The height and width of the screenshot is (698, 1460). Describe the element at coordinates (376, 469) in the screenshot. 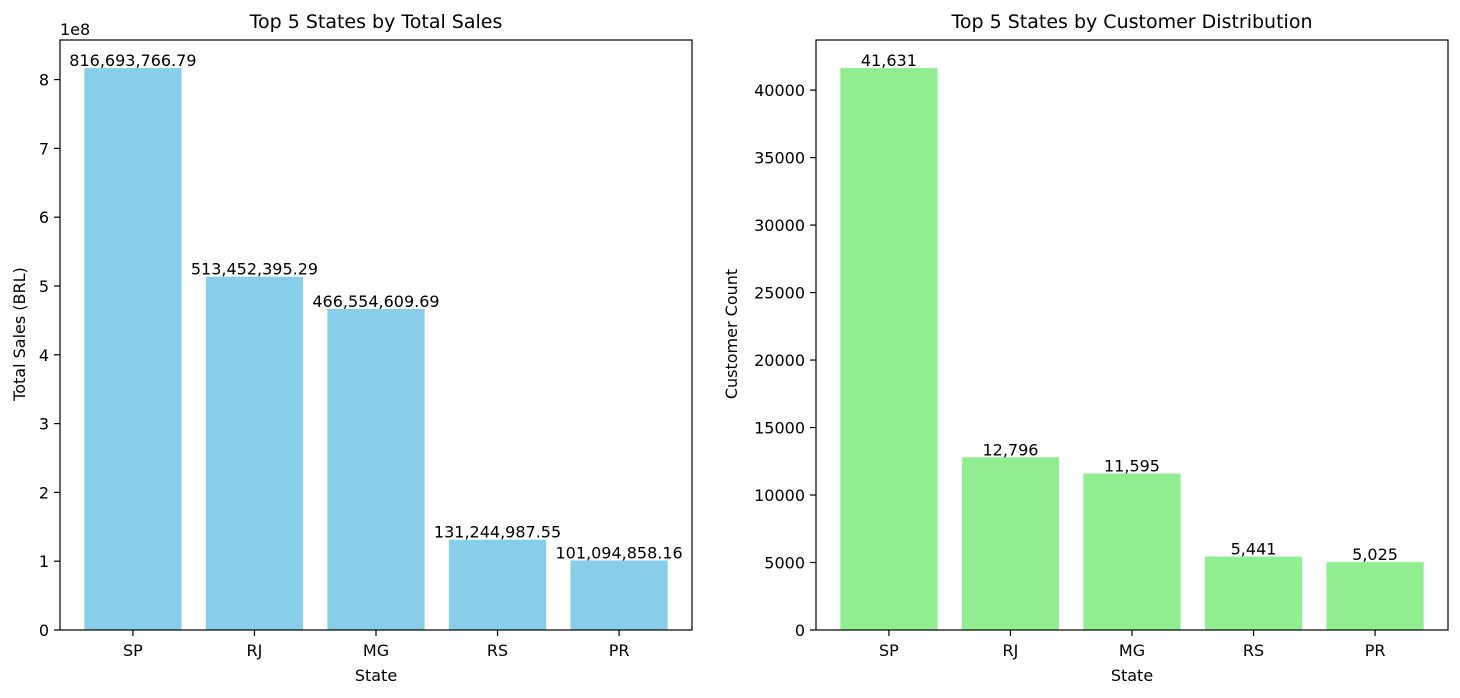

I see `sales-bar-mg` at that location.